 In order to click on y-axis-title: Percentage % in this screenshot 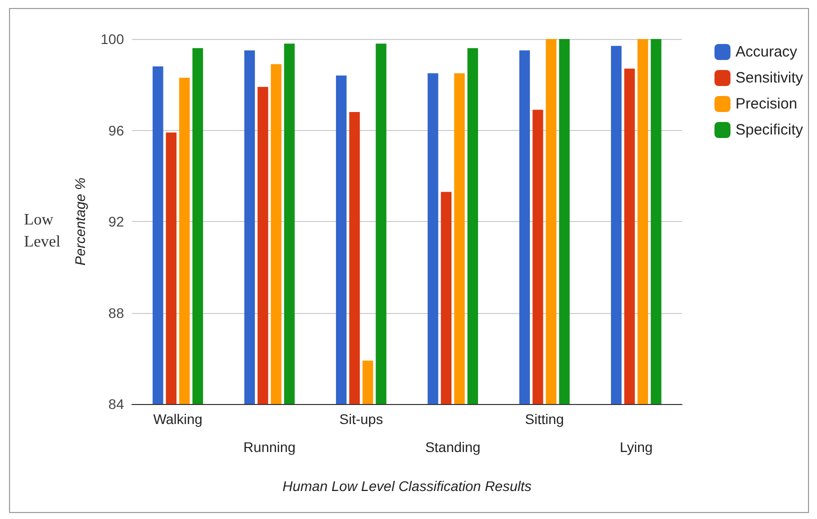, I will do `click(80, 222)`.